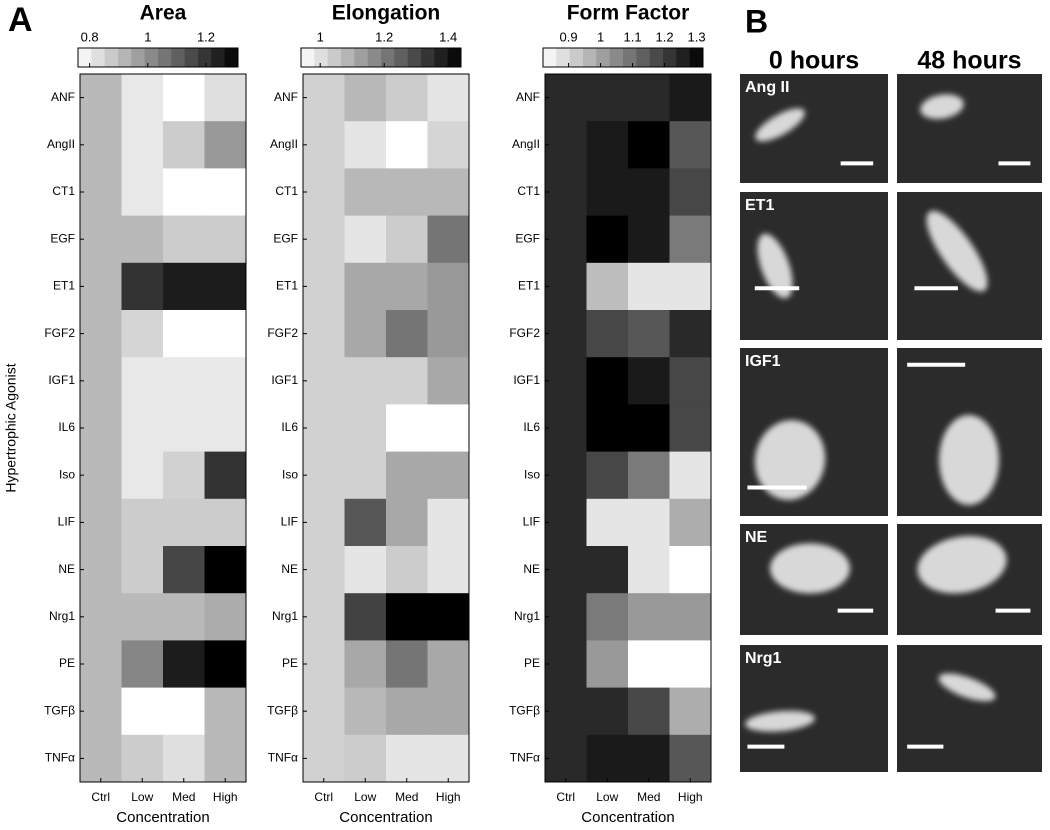  Describe the element at coordinates (20, 20) in the screenshot. I see `panel-label: A` at that location.